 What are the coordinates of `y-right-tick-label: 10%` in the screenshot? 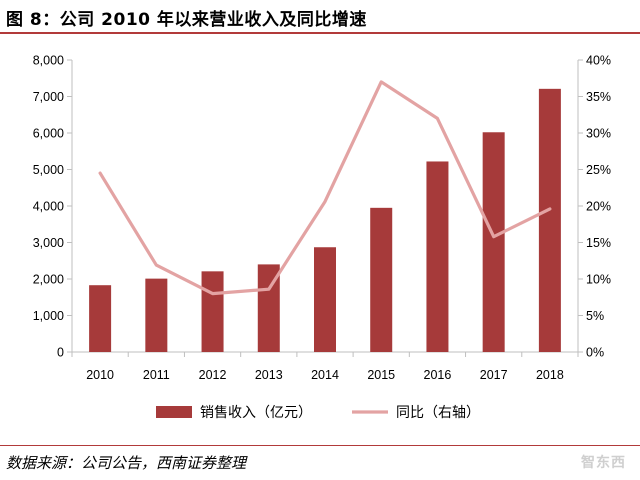 It's located at (598, 280).